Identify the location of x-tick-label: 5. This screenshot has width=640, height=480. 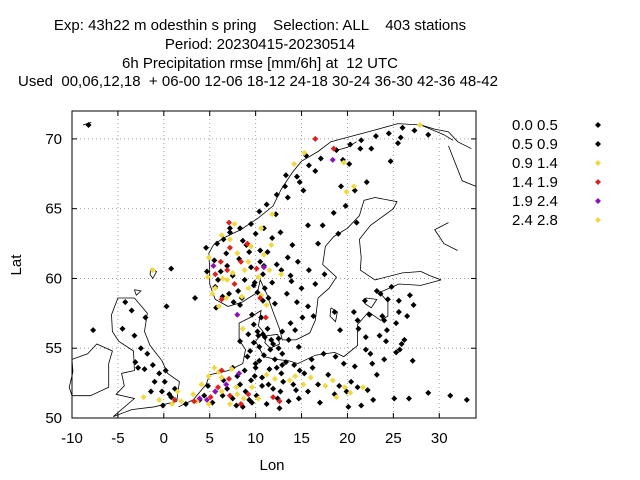
(210, 438).